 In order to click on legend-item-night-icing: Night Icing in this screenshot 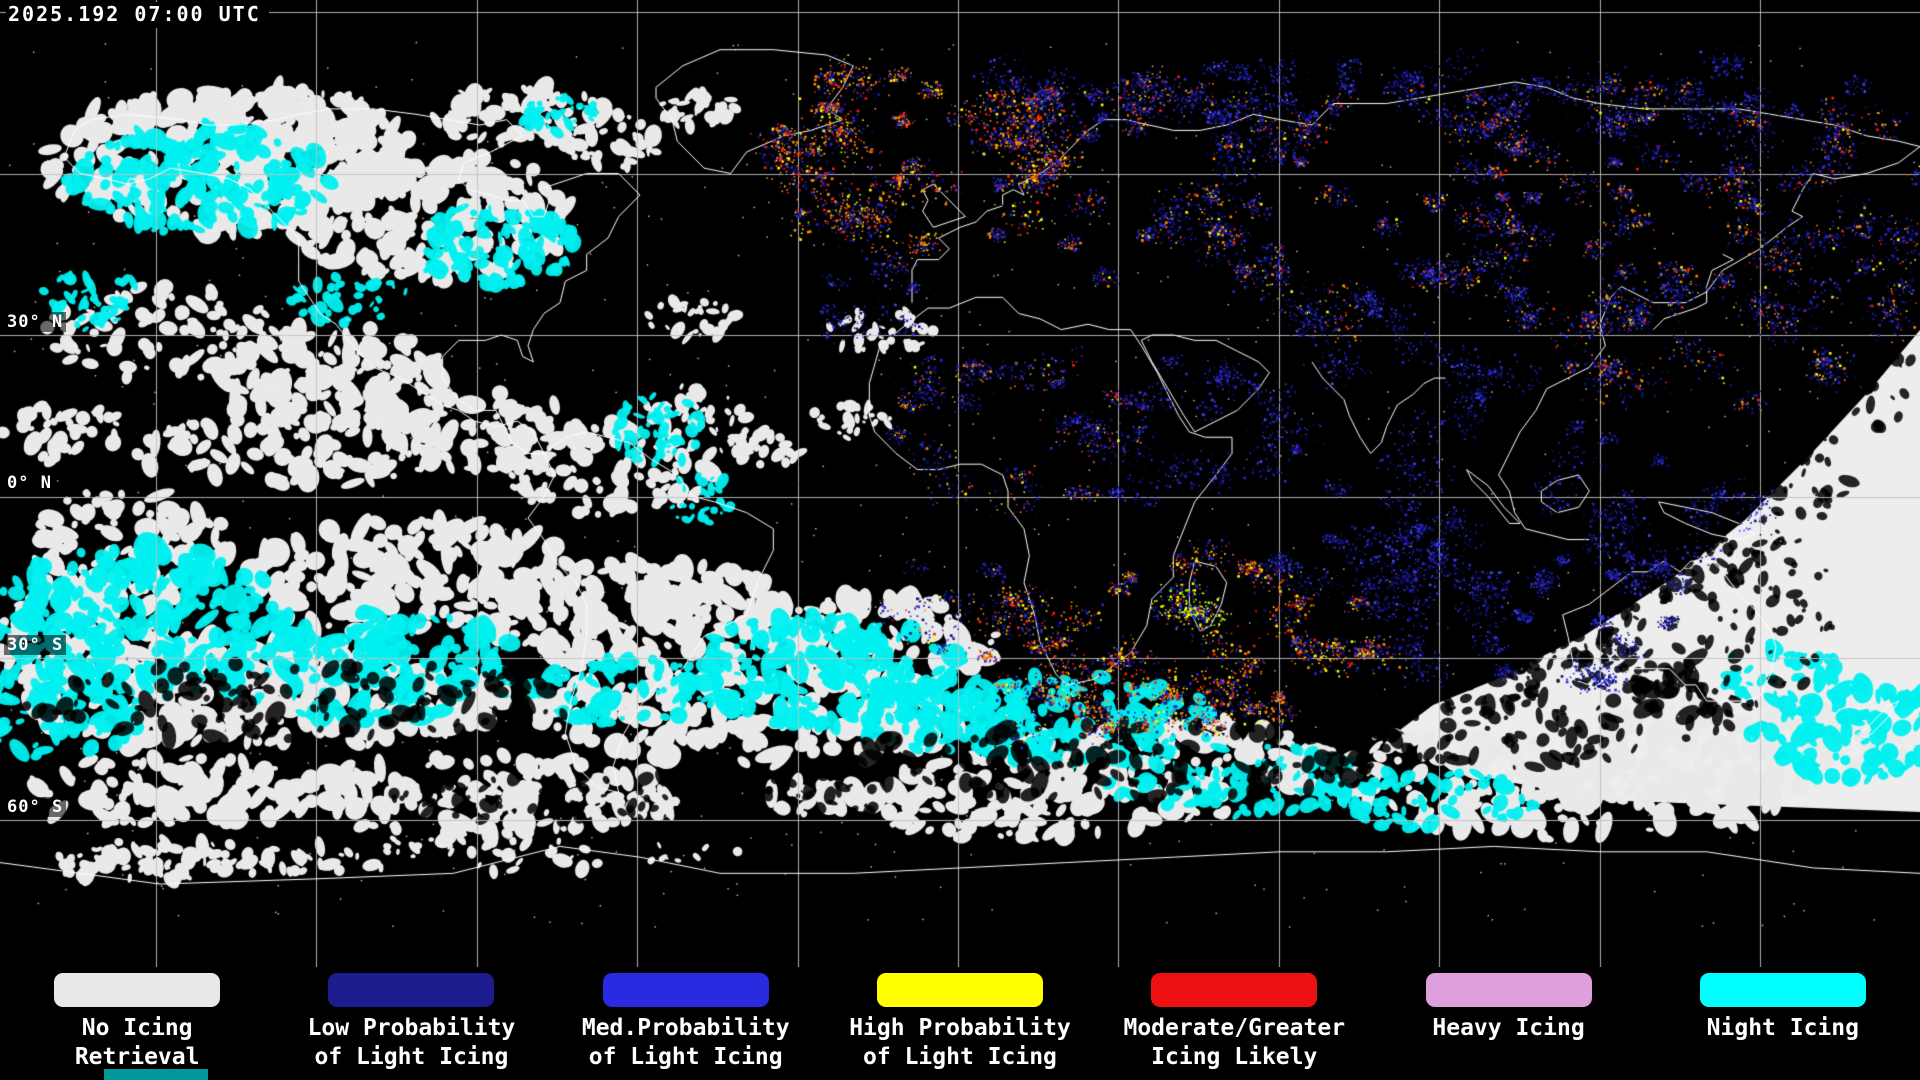, I will do `click(1783, 1023)`.